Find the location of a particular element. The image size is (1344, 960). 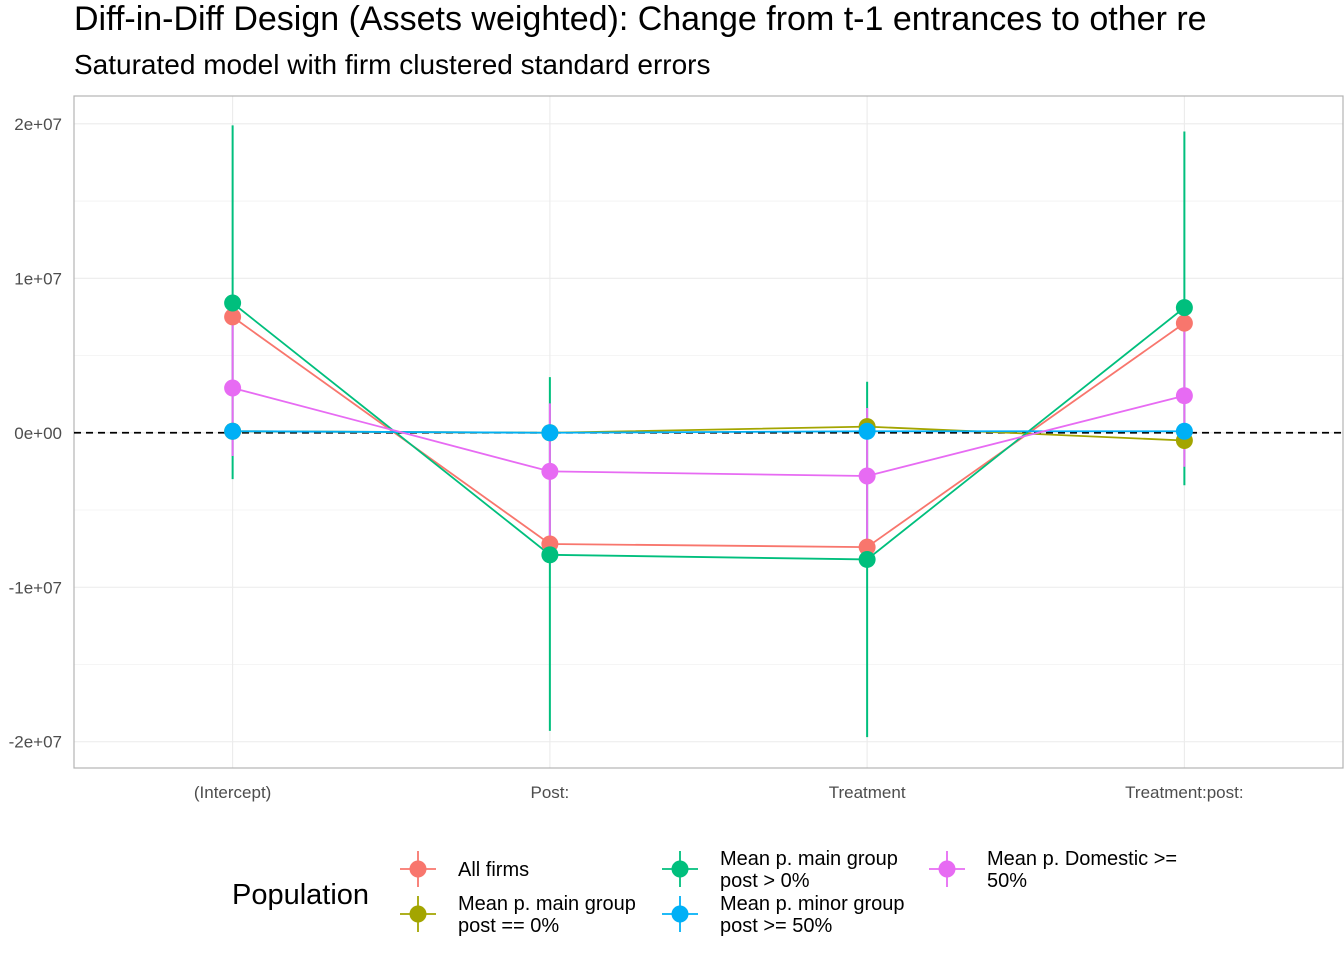

legend-label: All firms is located at coordinates (493, 870).